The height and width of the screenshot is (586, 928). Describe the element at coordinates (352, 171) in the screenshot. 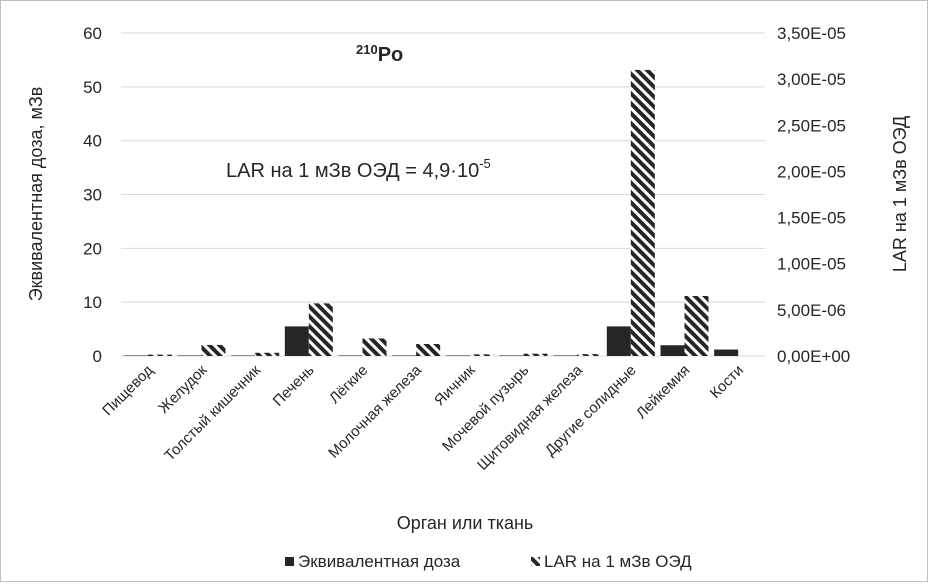

I see `lar-annotation-main: LAR на 1 мЗв ОЭД = 4,9·10` at that location.